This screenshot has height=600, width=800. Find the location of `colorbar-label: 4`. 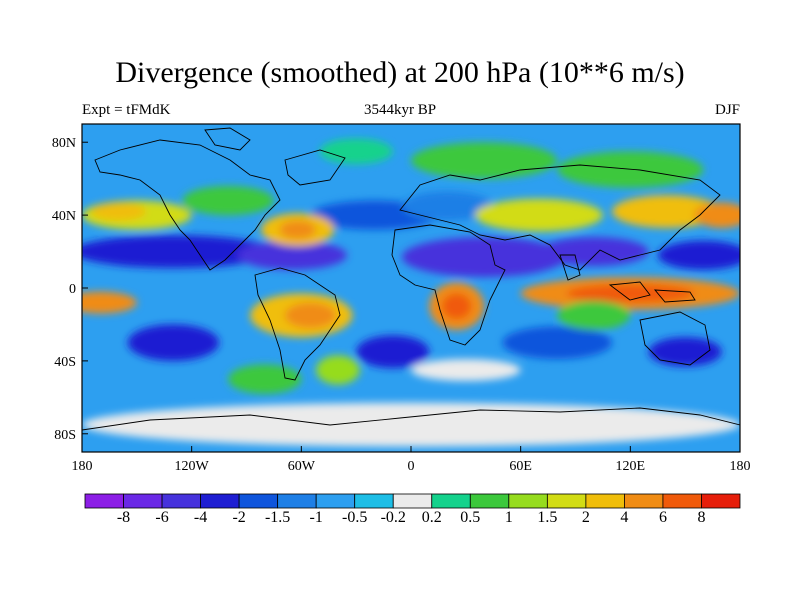

colorbar-label: 4 is located at coordinates (624, 517).